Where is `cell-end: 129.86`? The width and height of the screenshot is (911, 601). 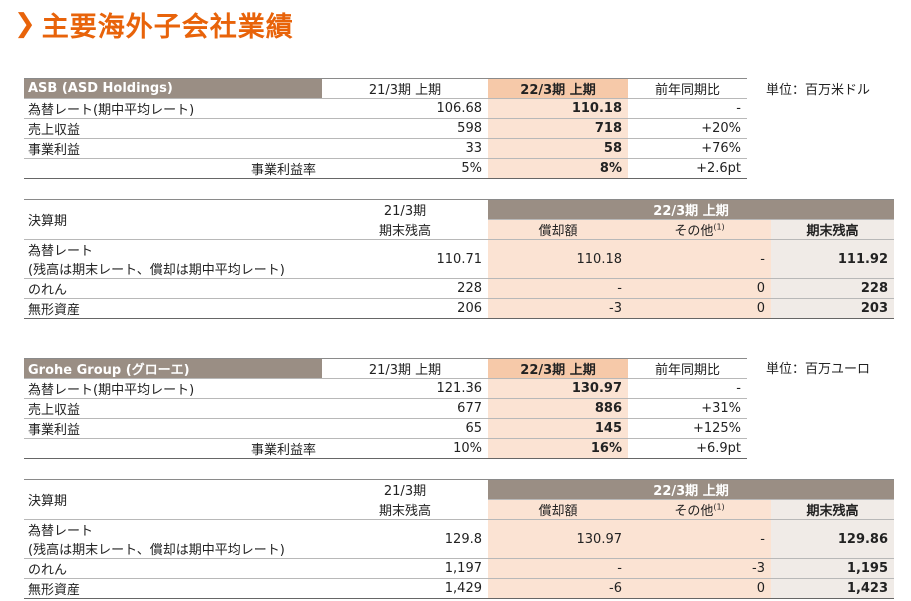
cell-end: 129.86 is located at coordinates (833, 539).